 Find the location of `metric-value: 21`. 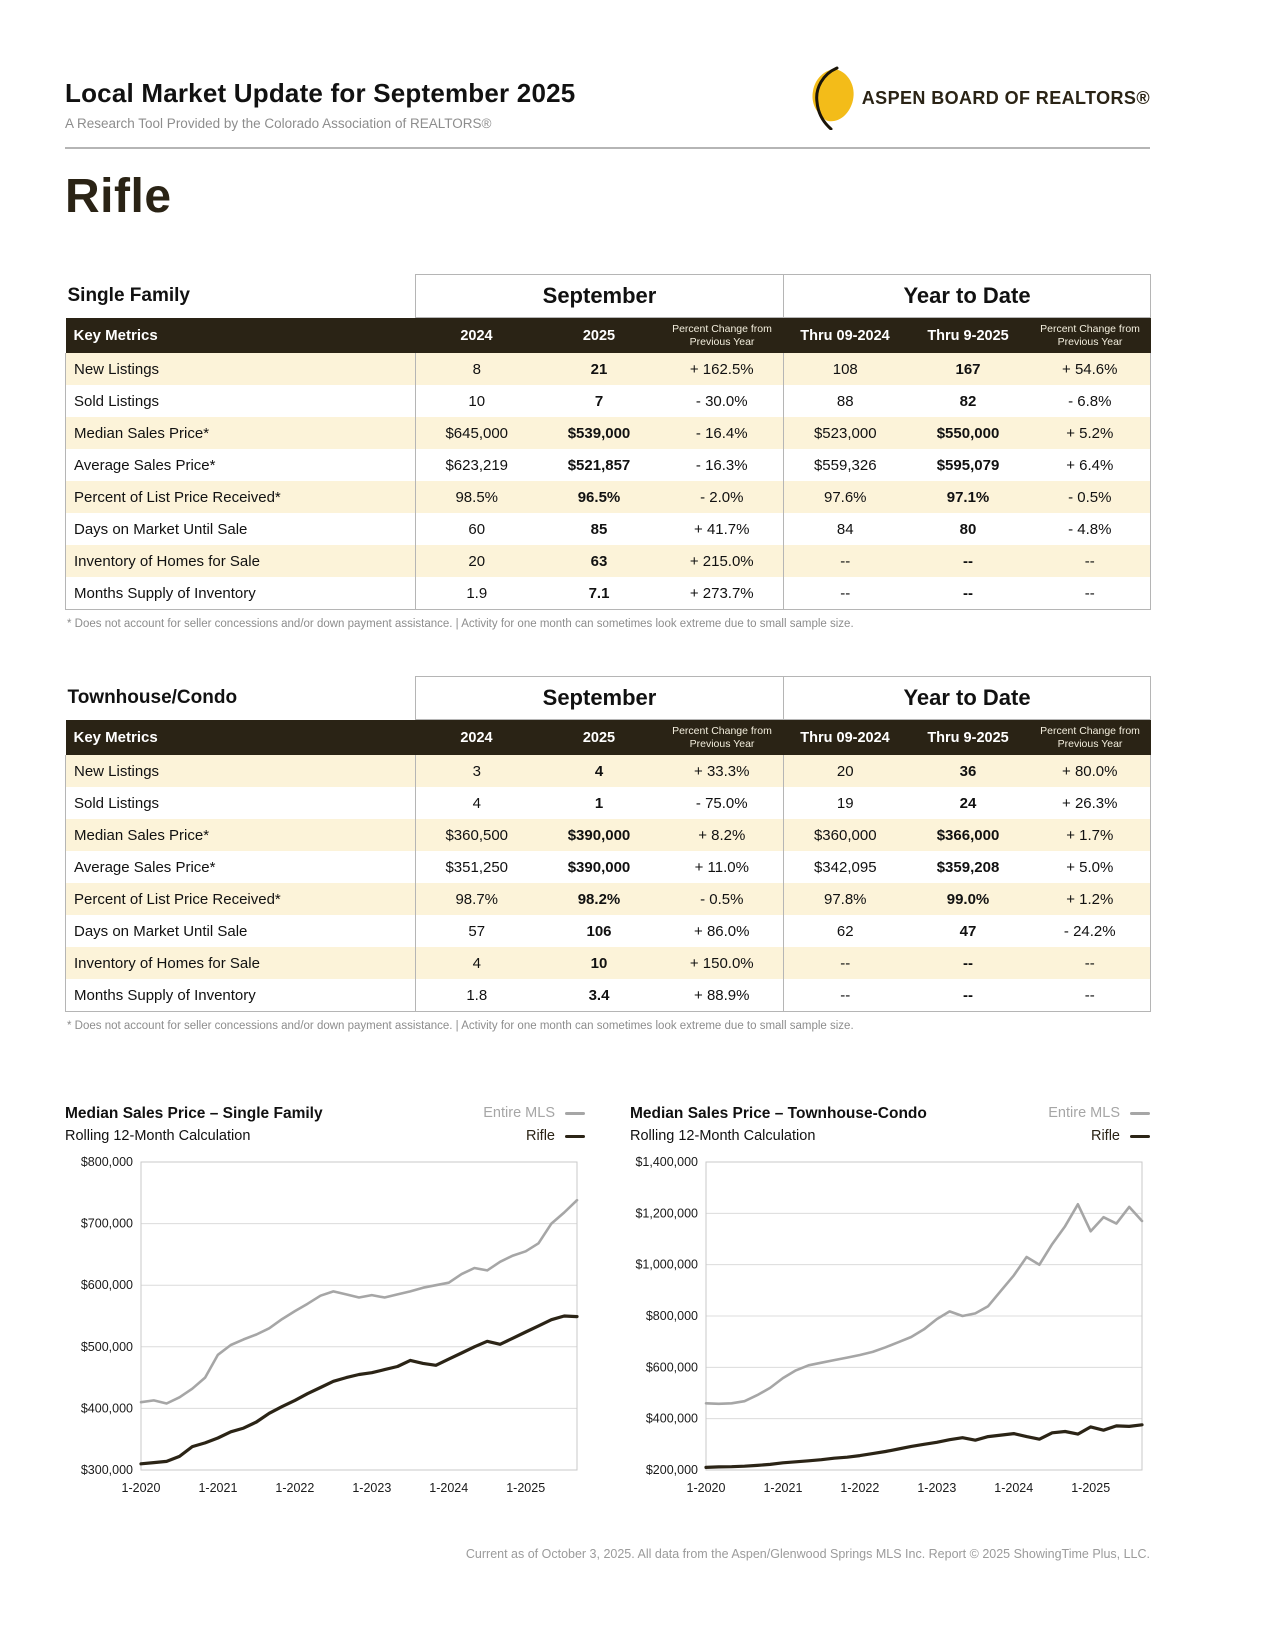

metric-value: 21 is located at coordinates (599, 369).